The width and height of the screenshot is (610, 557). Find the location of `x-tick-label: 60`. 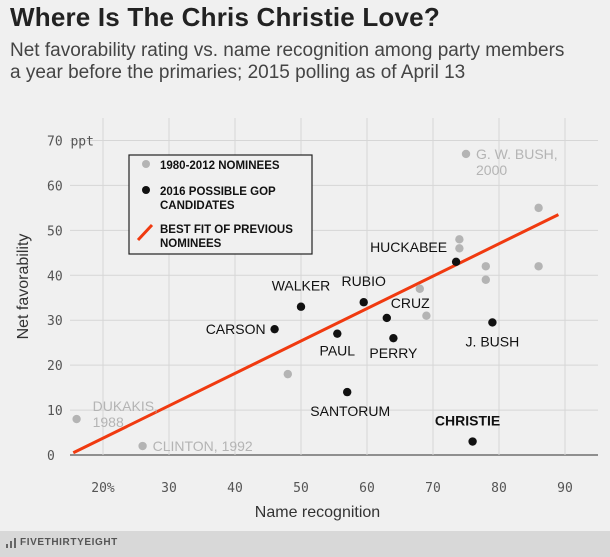

x-tick-label: 60 is located at coordinates (367, 488).